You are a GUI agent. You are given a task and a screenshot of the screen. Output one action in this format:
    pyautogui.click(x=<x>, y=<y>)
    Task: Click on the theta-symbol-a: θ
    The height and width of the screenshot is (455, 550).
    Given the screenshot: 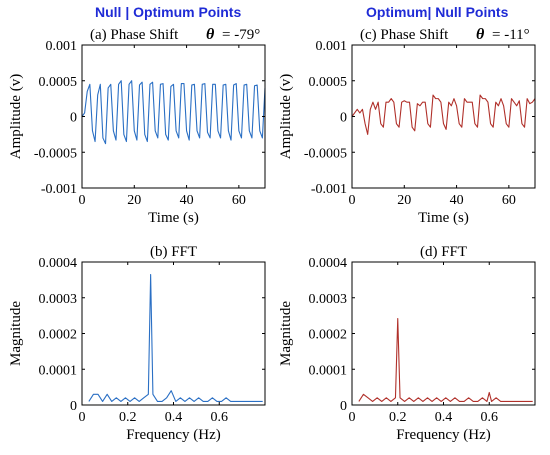 What is the action you would take?
    pyautogui.click(x=210, y=34)
    